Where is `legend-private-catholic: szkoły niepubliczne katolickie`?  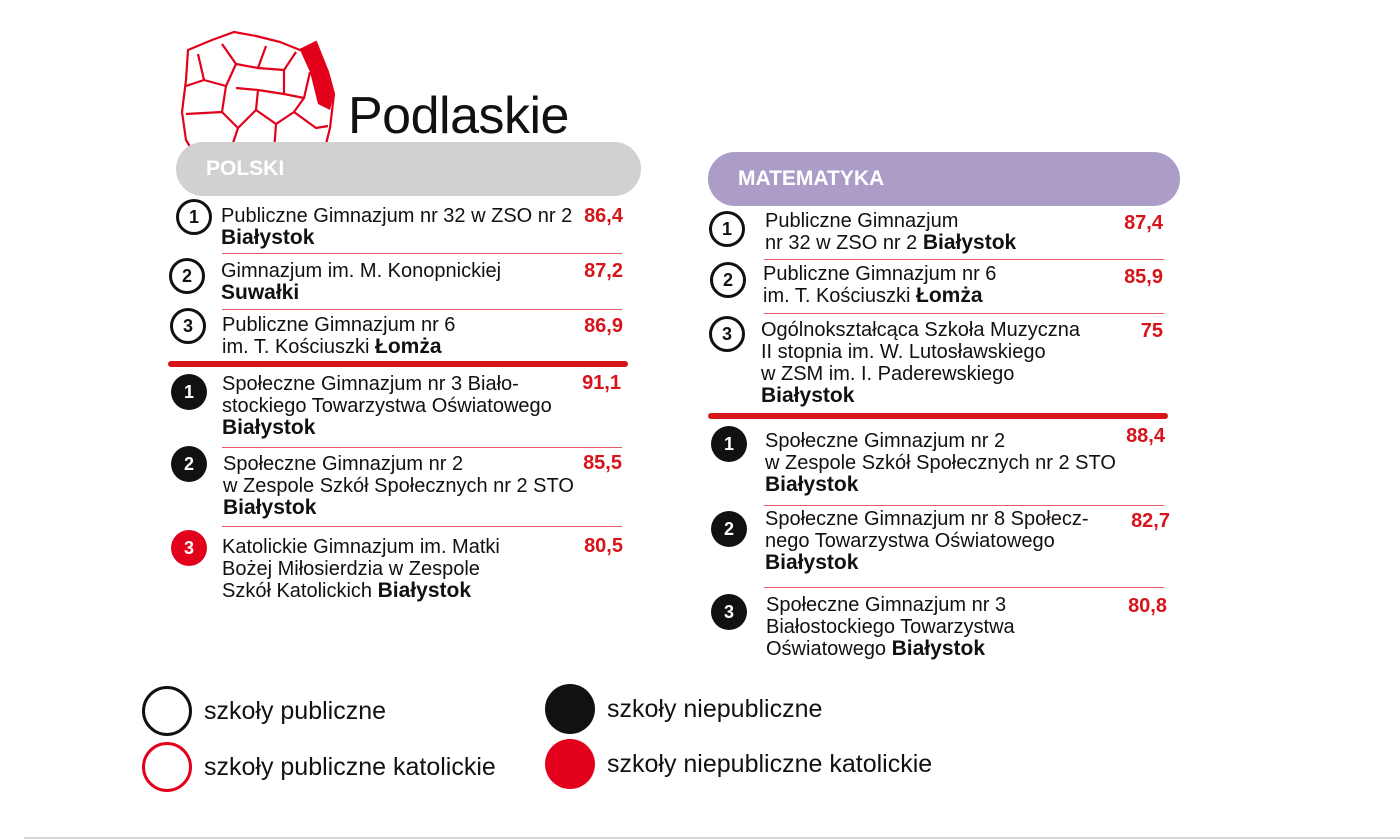 legend-private-catholic: szkoły niepubliczne katolickie is located at coordinates (738, 764).